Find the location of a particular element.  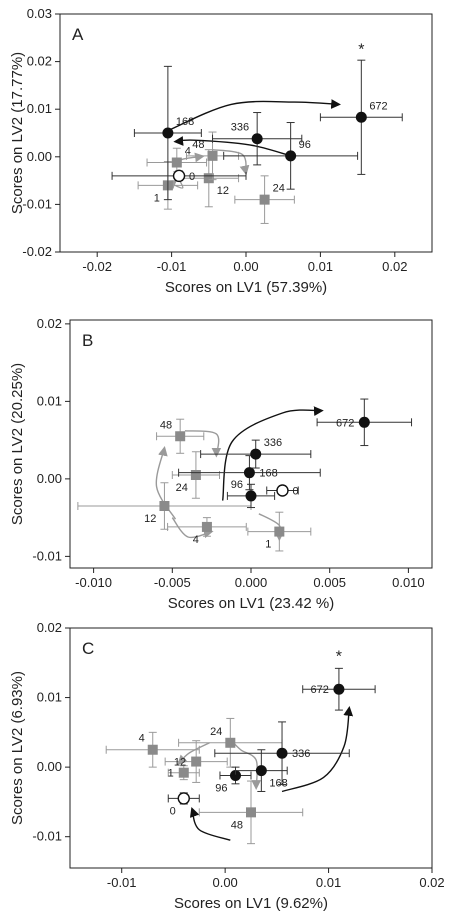

y-tick-label: 0.03 is located at coordinates (39, 13).